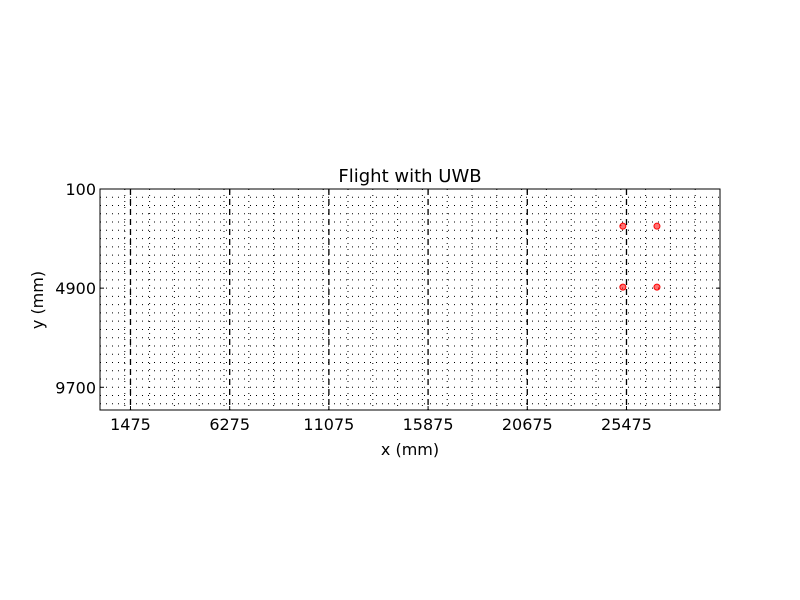 This screenshot has height=600, width=800. I want to click on y-tick-label: 100, so click(80, 189).